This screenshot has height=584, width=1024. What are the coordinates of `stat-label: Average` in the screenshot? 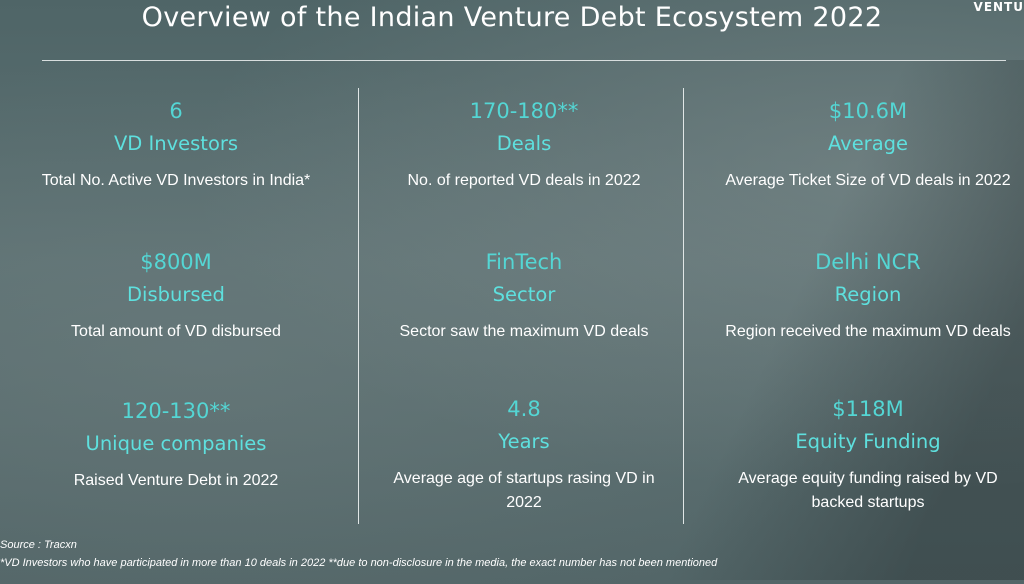 It's located at (868, 143).